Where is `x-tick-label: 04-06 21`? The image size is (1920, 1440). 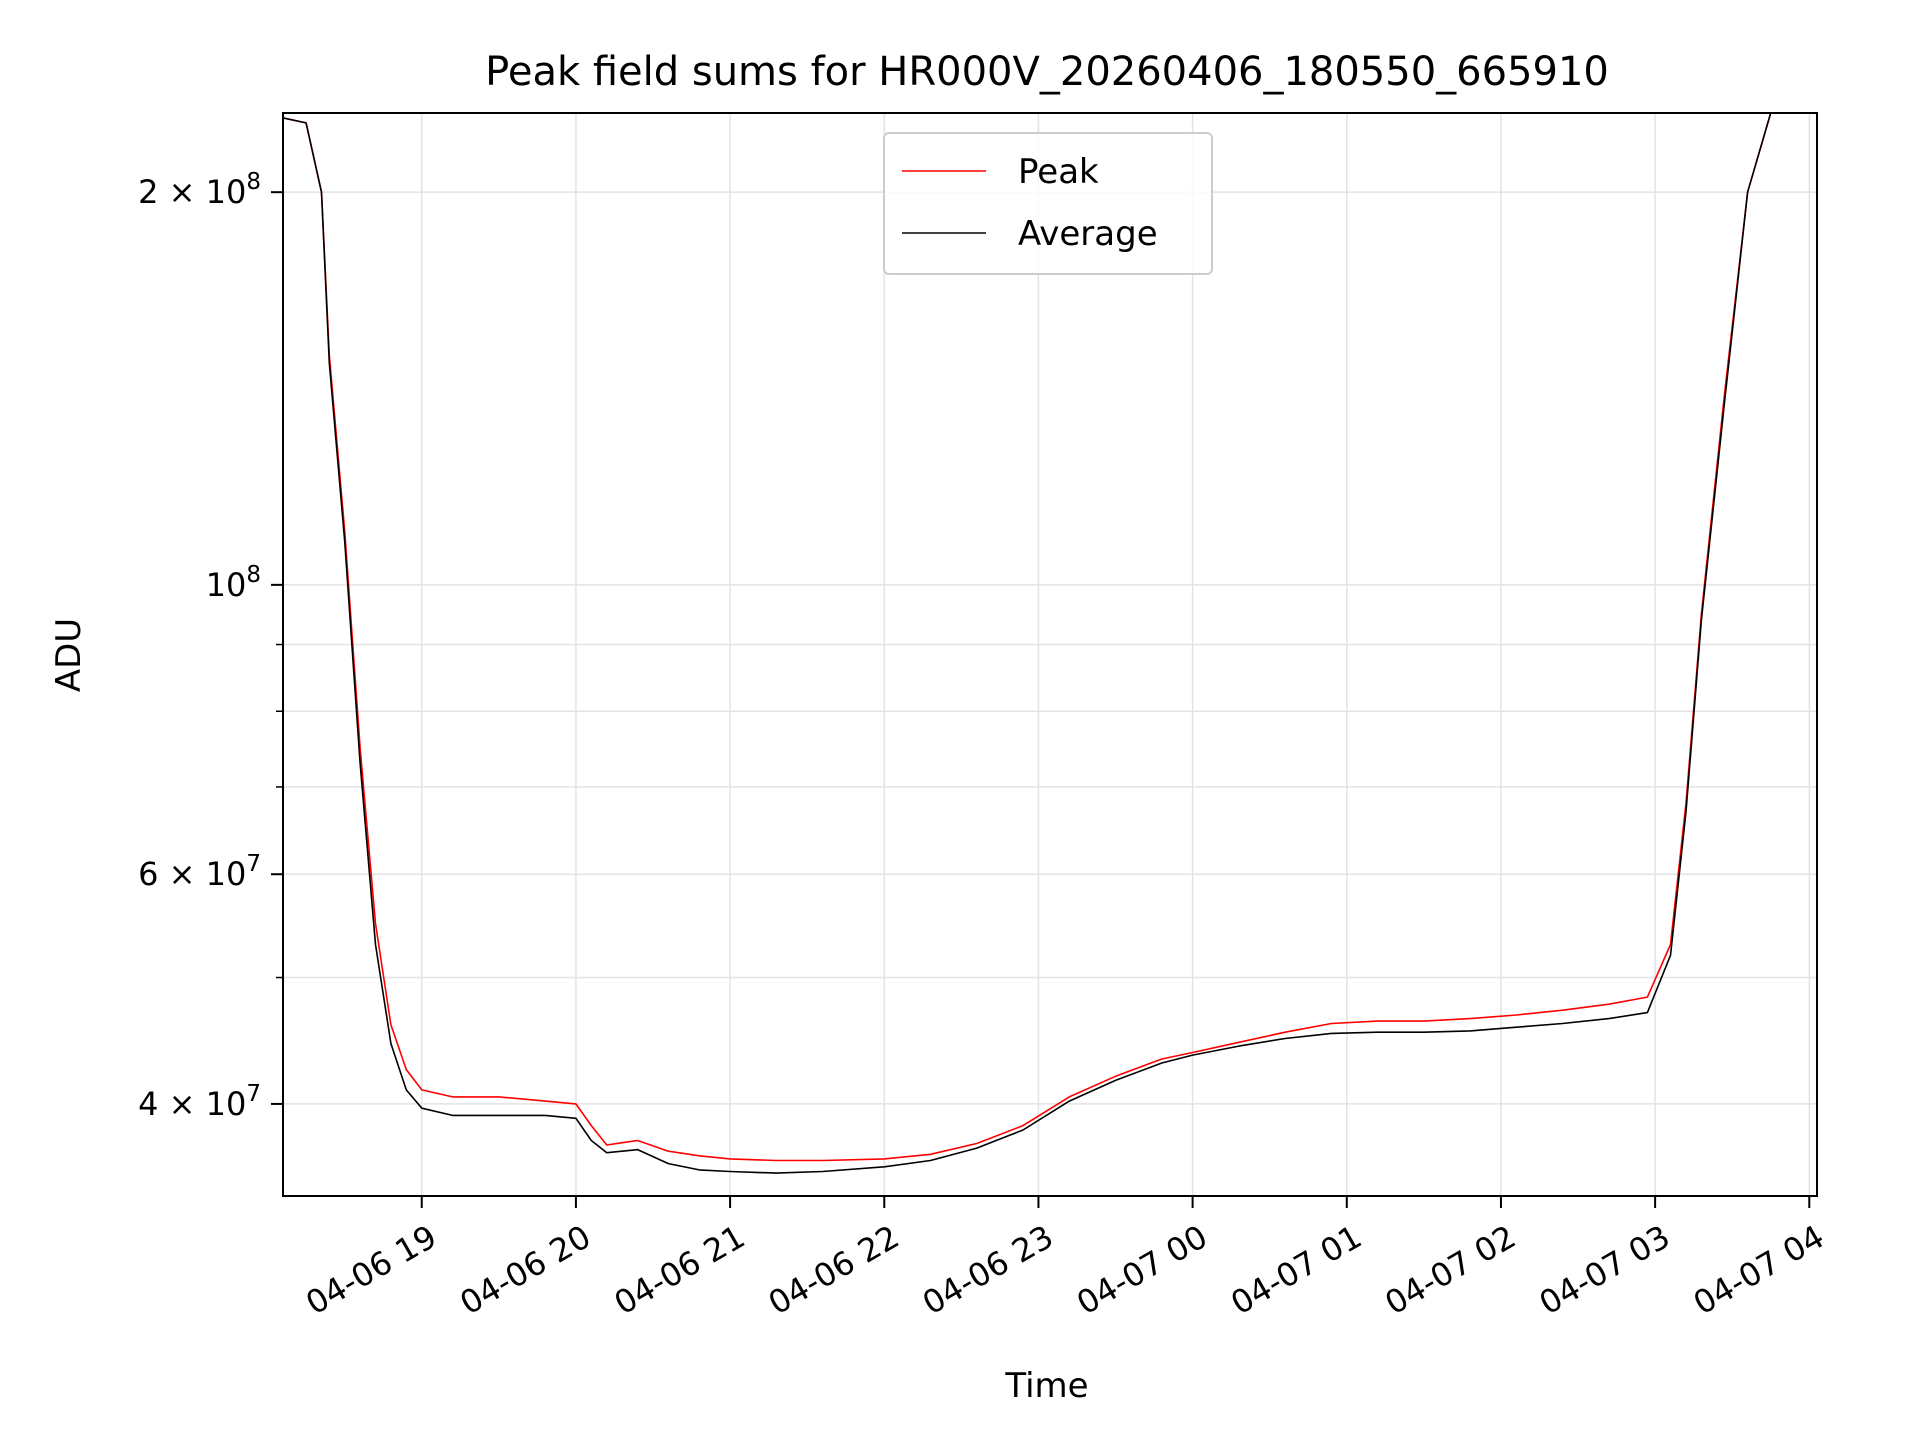 x-tick-label: 04-06 21 is located at coordinates (680, 1269).